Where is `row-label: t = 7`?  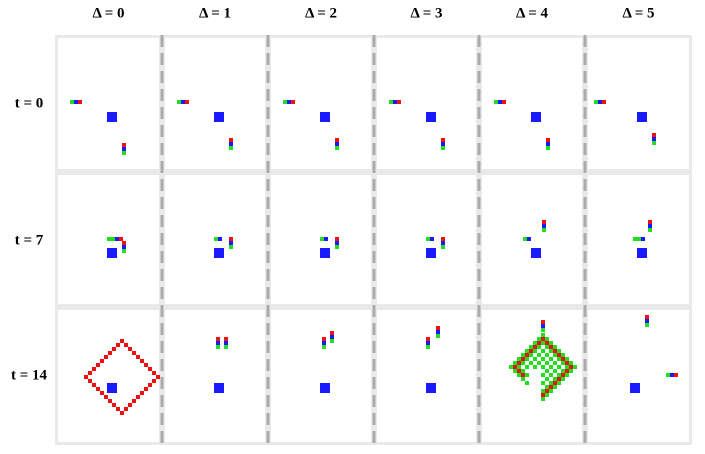
row-label: t = 7 is located at coordinates (29, 240).